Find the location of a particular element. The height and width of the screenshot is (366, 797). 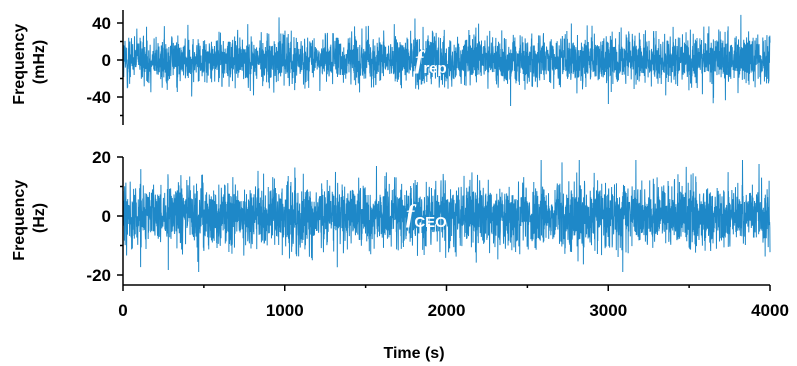

x-tick-label: 2000 is located at coordinates (447, 310).